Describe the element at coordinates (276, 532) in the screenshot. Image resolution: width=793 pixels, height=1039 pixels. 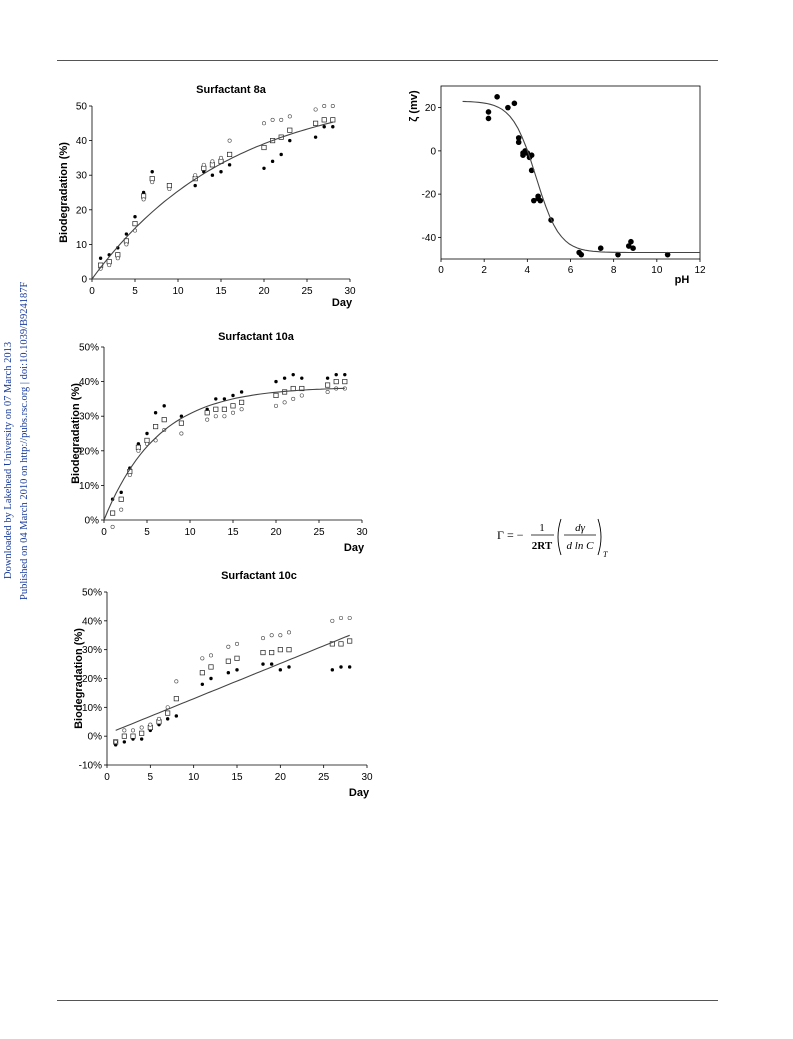
I see `x-tick-label: 20` at that location.